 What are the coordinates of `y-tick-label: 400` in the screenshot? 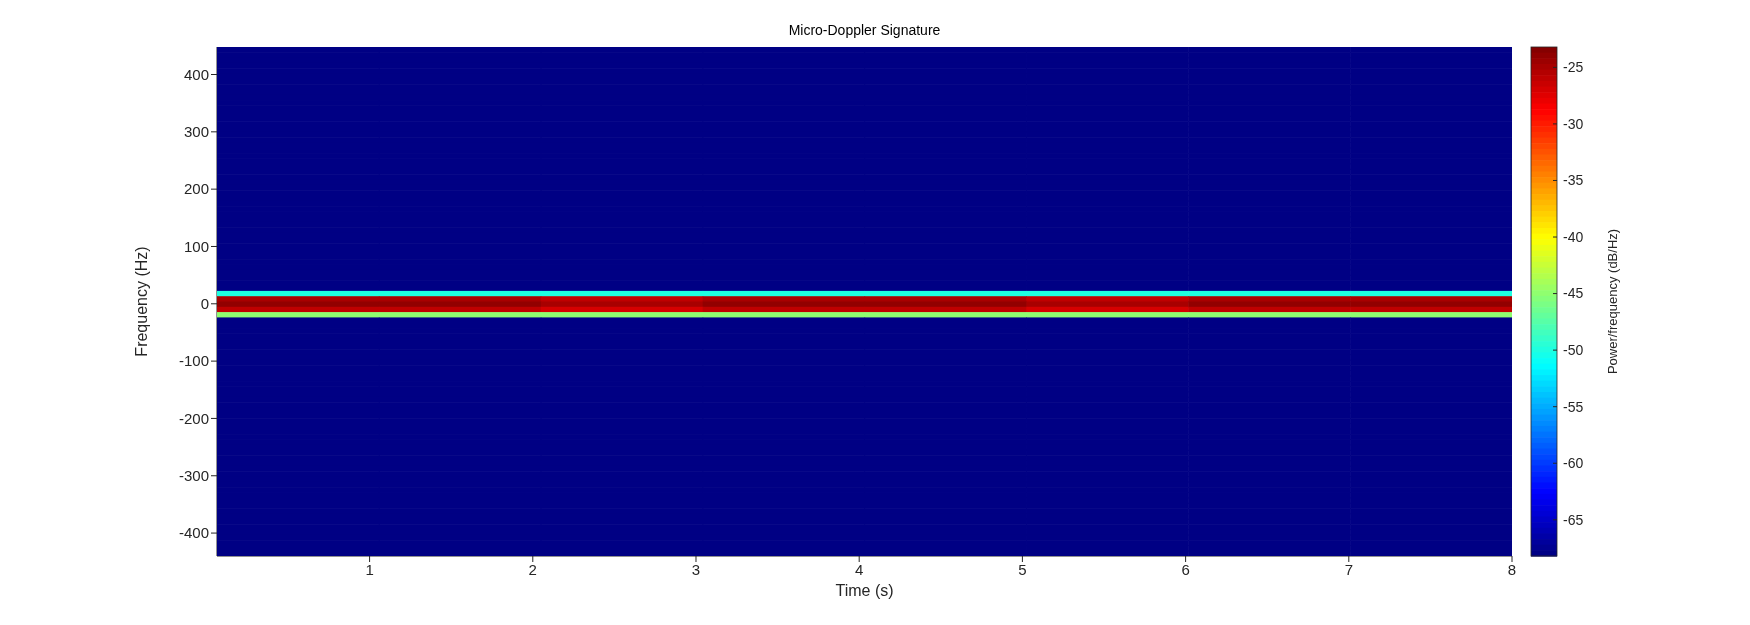 It's located at (196, 74).